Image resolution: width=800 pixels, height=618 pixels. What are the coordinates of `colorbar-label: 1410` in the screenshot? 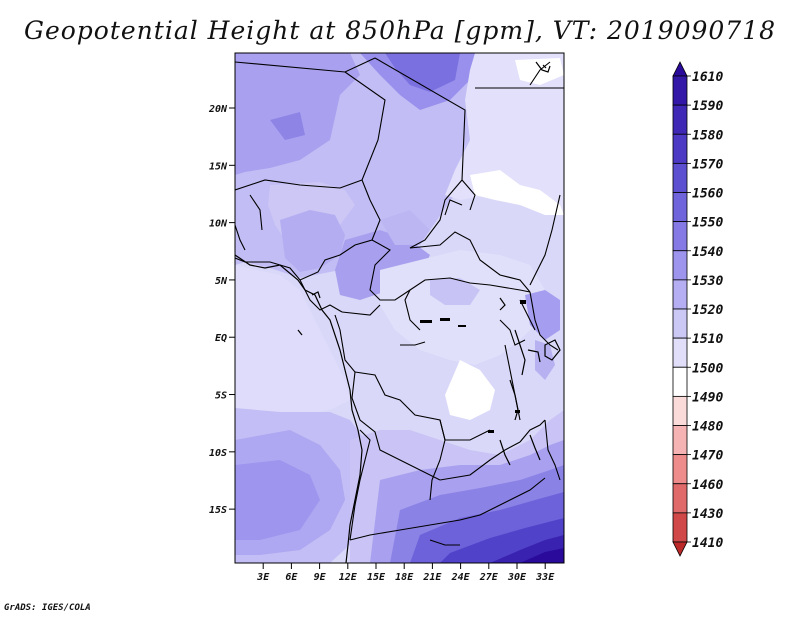 It's located at (707, 543).